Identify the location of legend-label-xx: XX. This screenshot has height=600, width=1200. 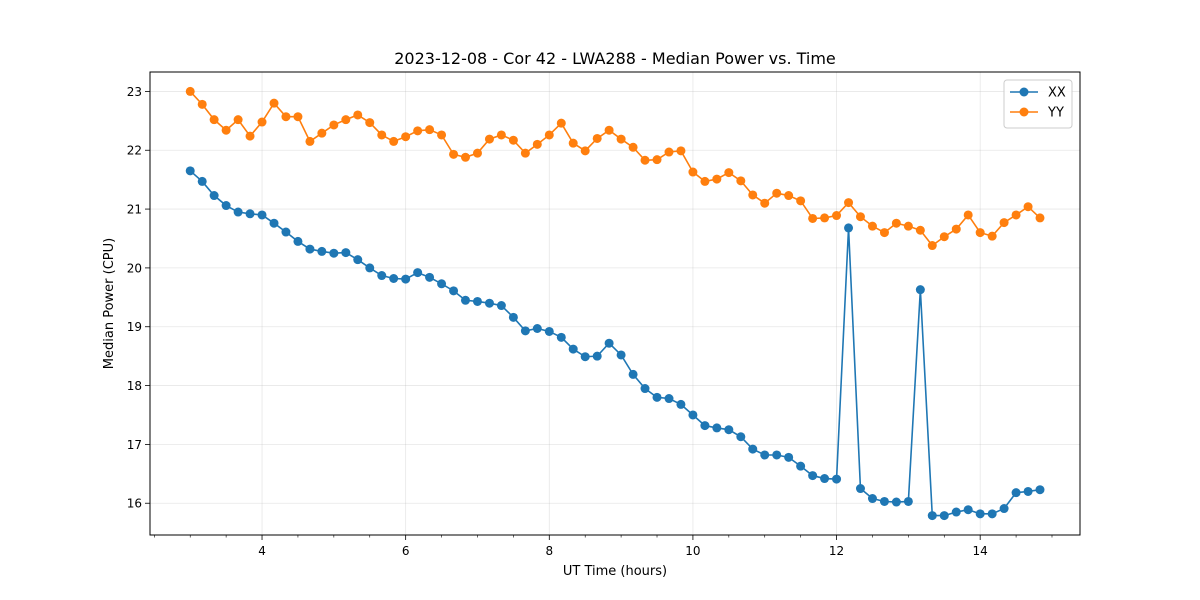
(1057, 93).